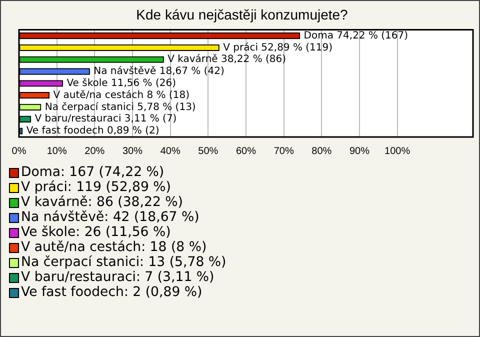 The height and width of the screenshot is (337, 480). What do you see at coordinates (105, 119) in the screenshot?
I see `data-label: V baru/restauraci 3,11 % (7)` at bounding box center [105, 119].